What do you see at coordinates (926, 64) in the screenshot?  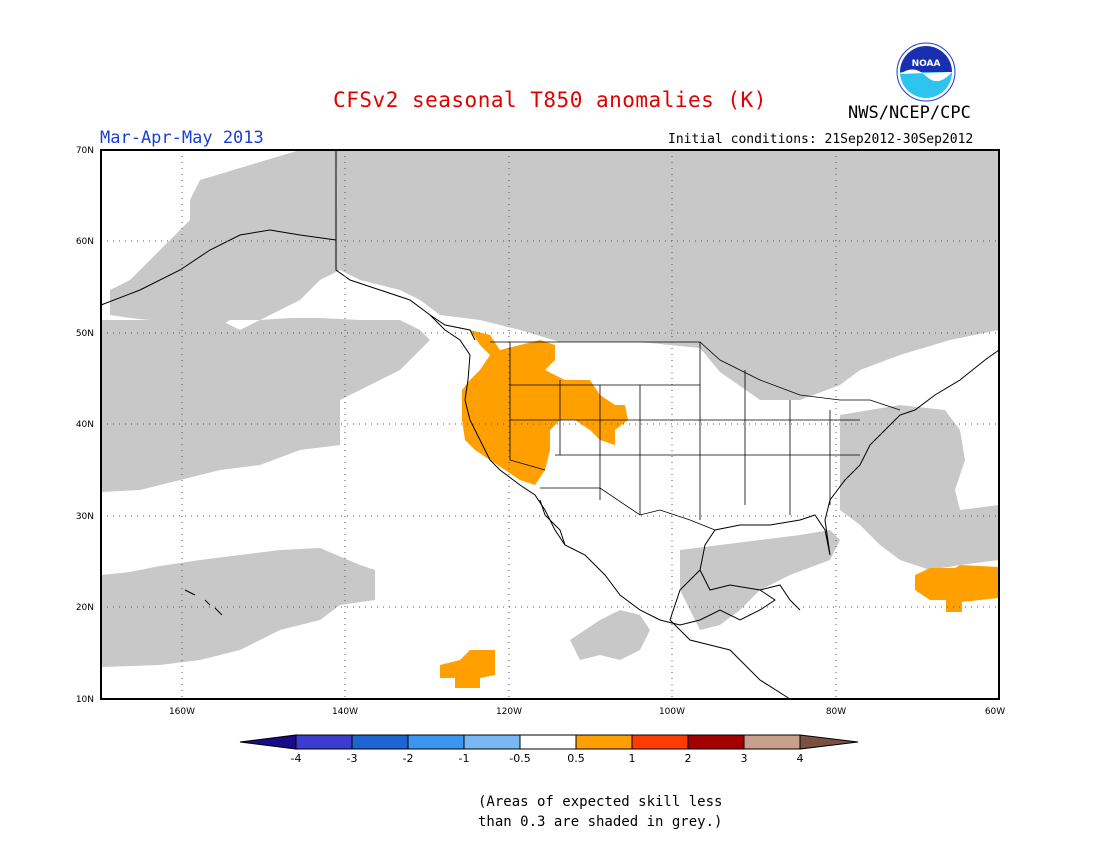 I see `svg-text: NOAA` at bounding box center [926, 64].